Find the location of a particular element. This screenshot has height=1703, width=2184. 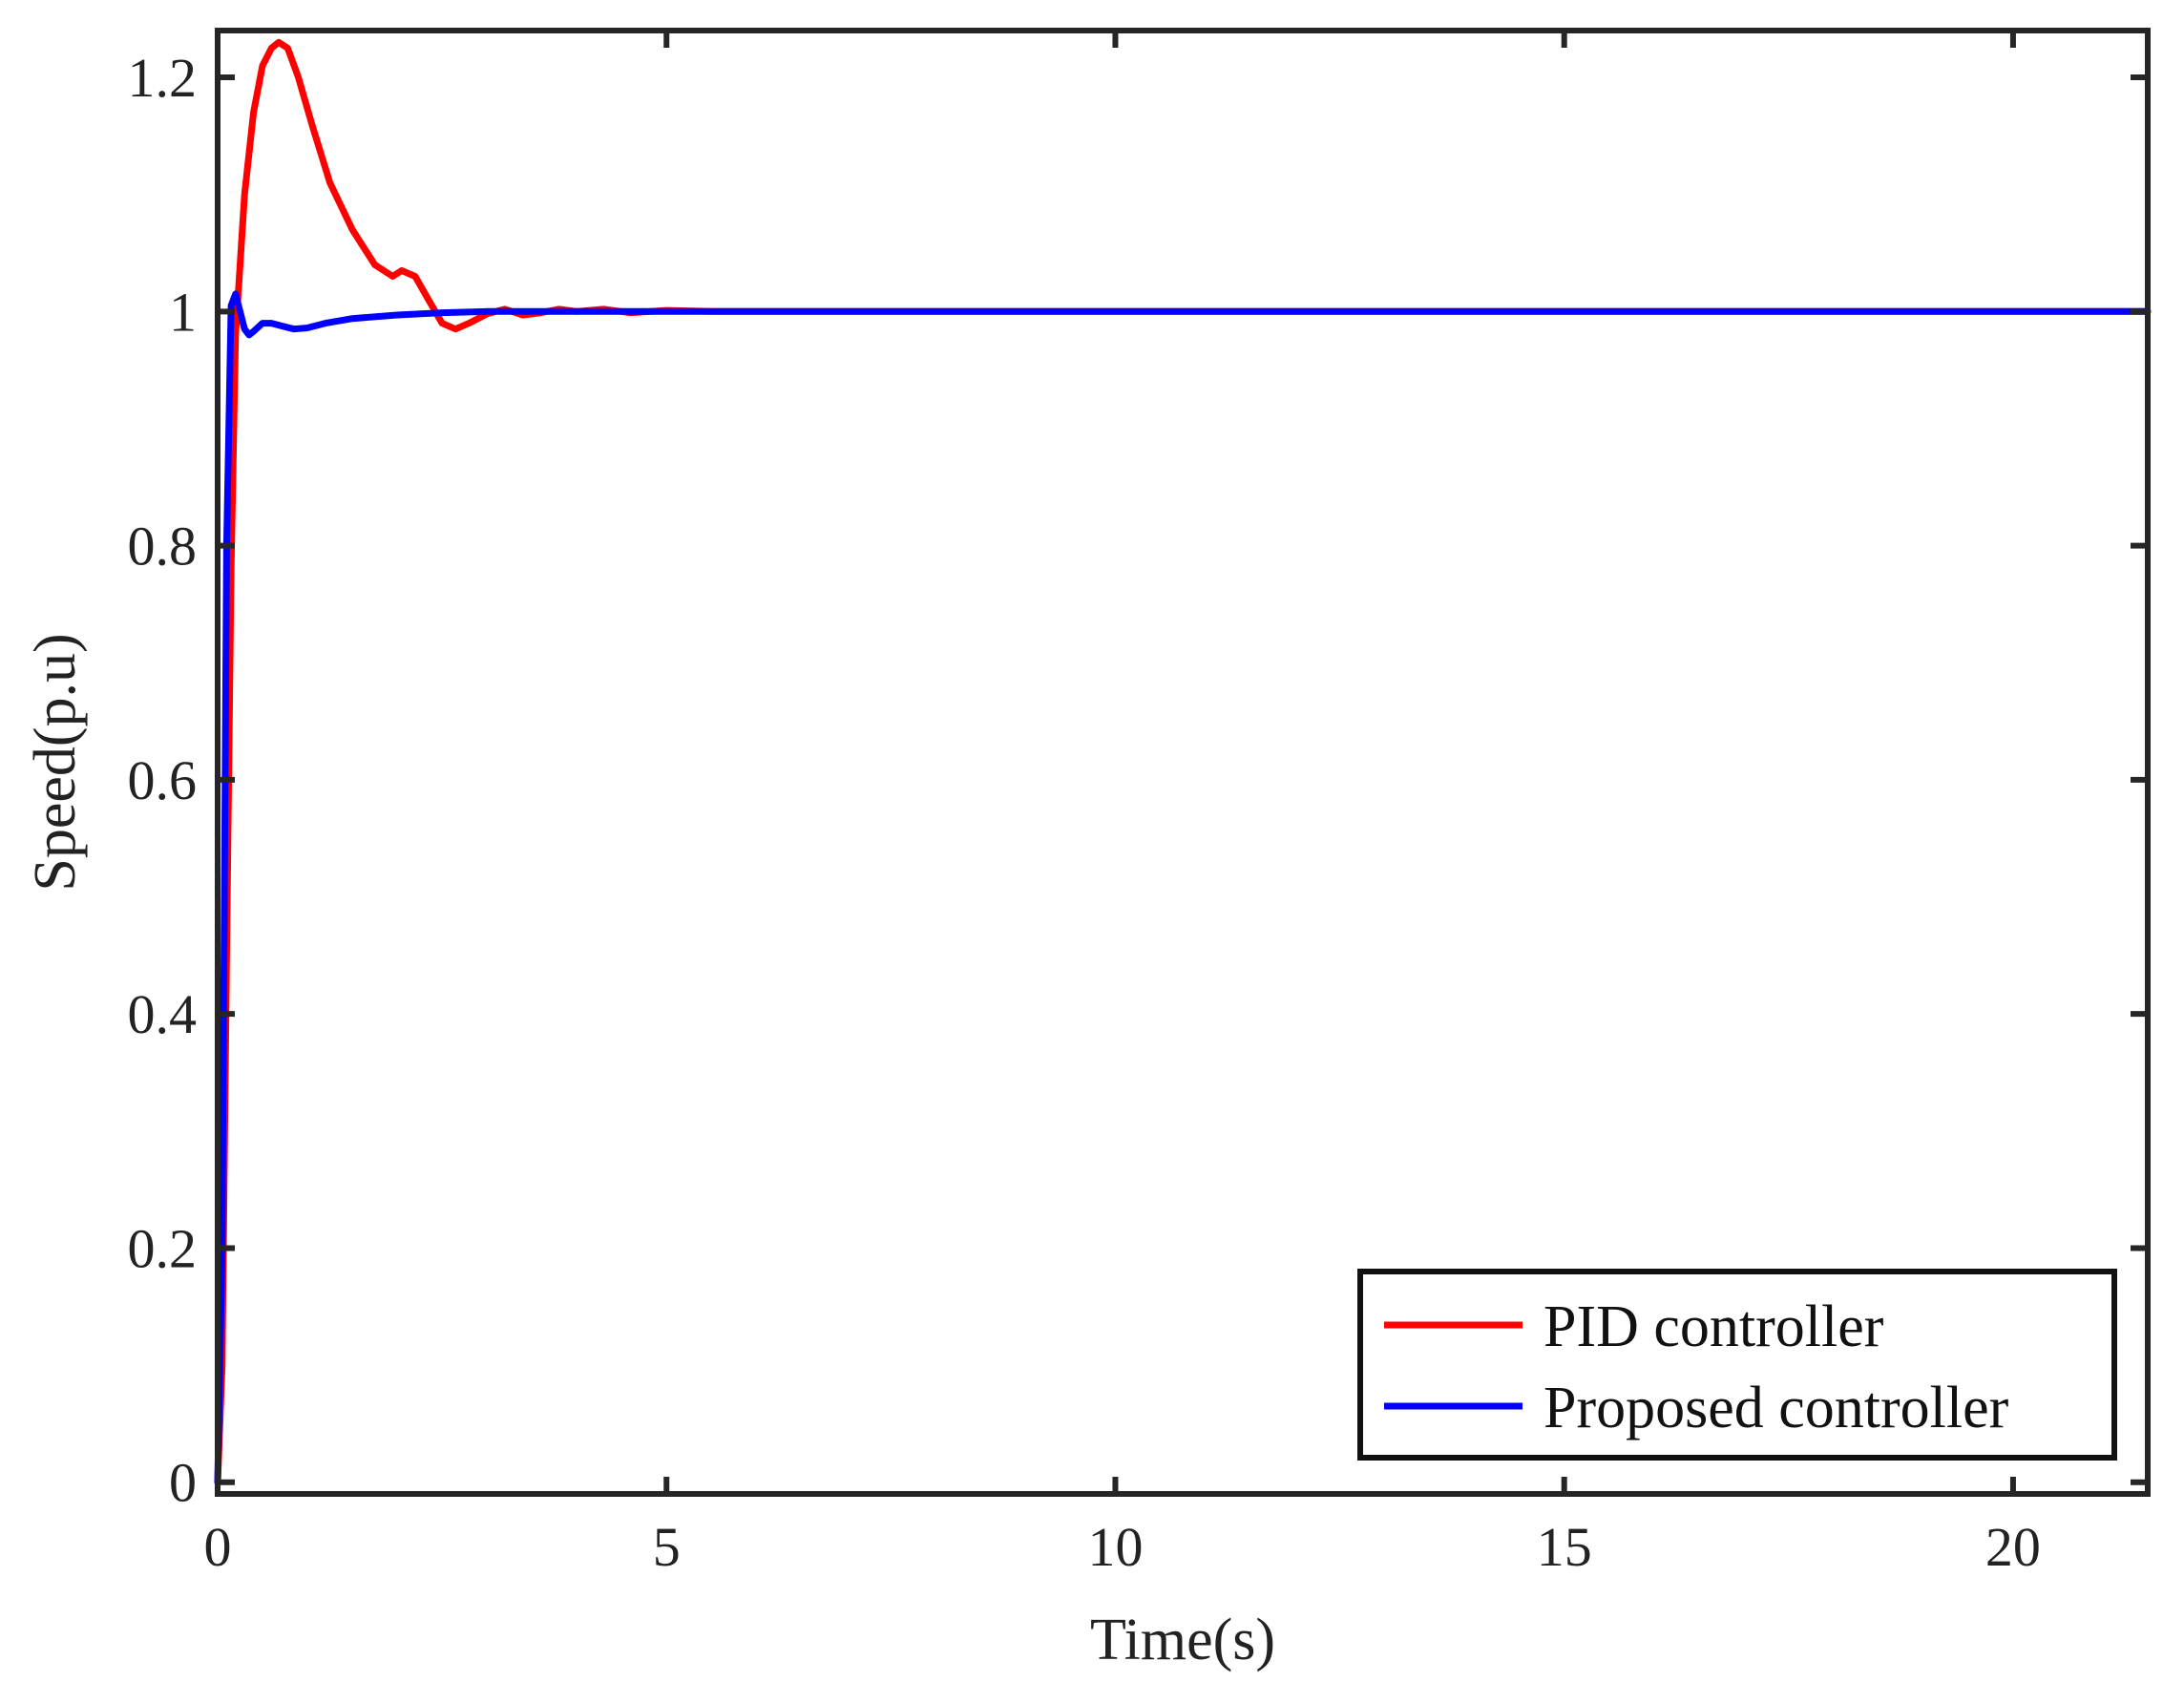

y-axis-label: Speed(p.u) is located at coordinates (56, 762).